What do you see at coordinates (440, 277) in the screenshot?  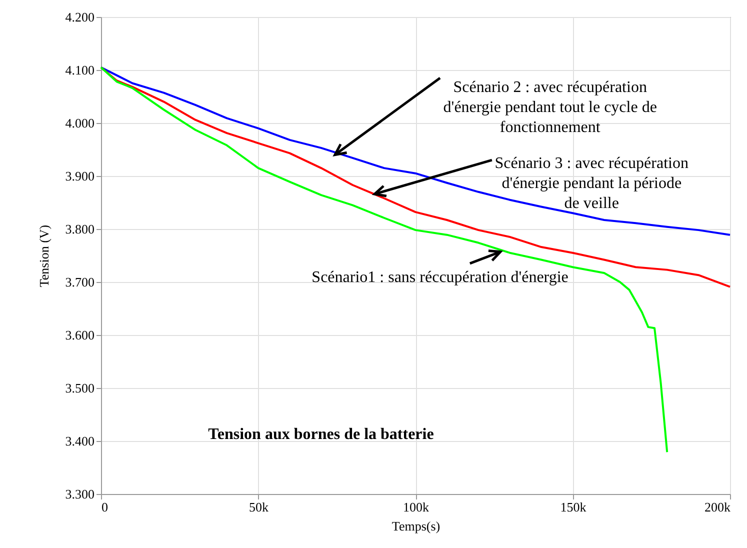 I see `annotation: Scénario1 : sans réccupération d'énergie` at bounding box center [440, 277].